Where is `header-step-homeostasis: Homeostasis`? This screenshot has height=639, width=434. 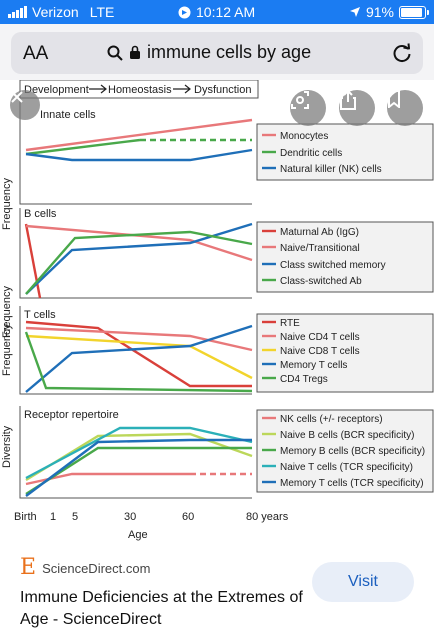 header-step-homeostasis: Homeostasis is located at coordinates (140, 90).